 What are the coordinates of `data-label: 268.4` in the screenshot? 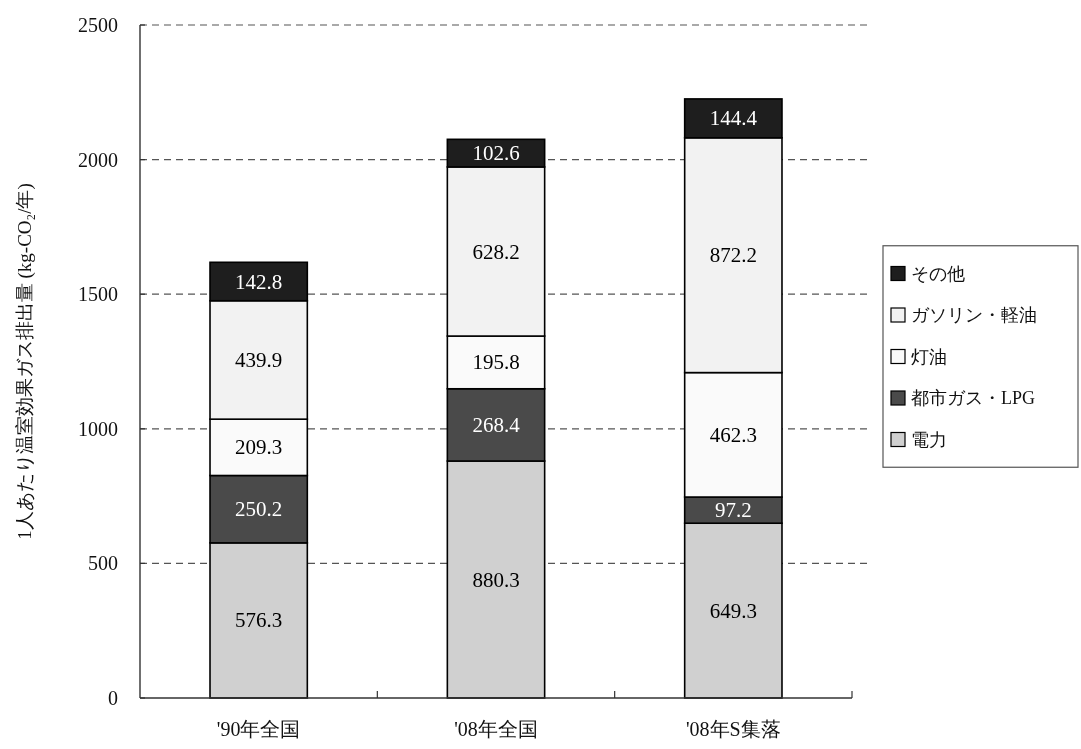 It's located at (496, 424).